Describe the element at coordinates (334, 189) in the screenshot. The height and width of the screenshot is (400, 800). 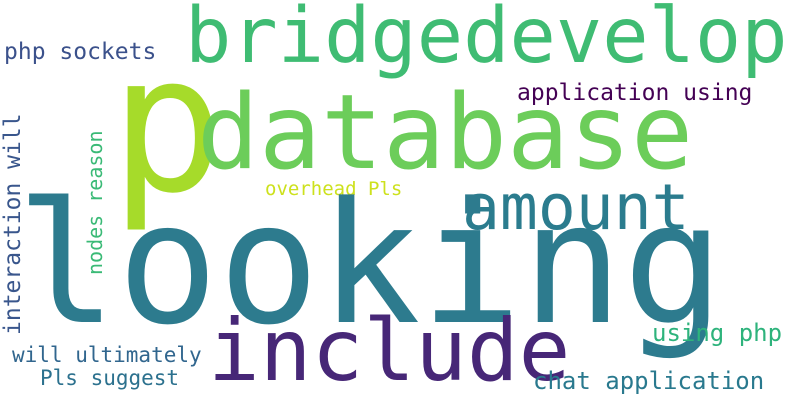
I see `word-overhead-pls: overhead Pls` at that location.